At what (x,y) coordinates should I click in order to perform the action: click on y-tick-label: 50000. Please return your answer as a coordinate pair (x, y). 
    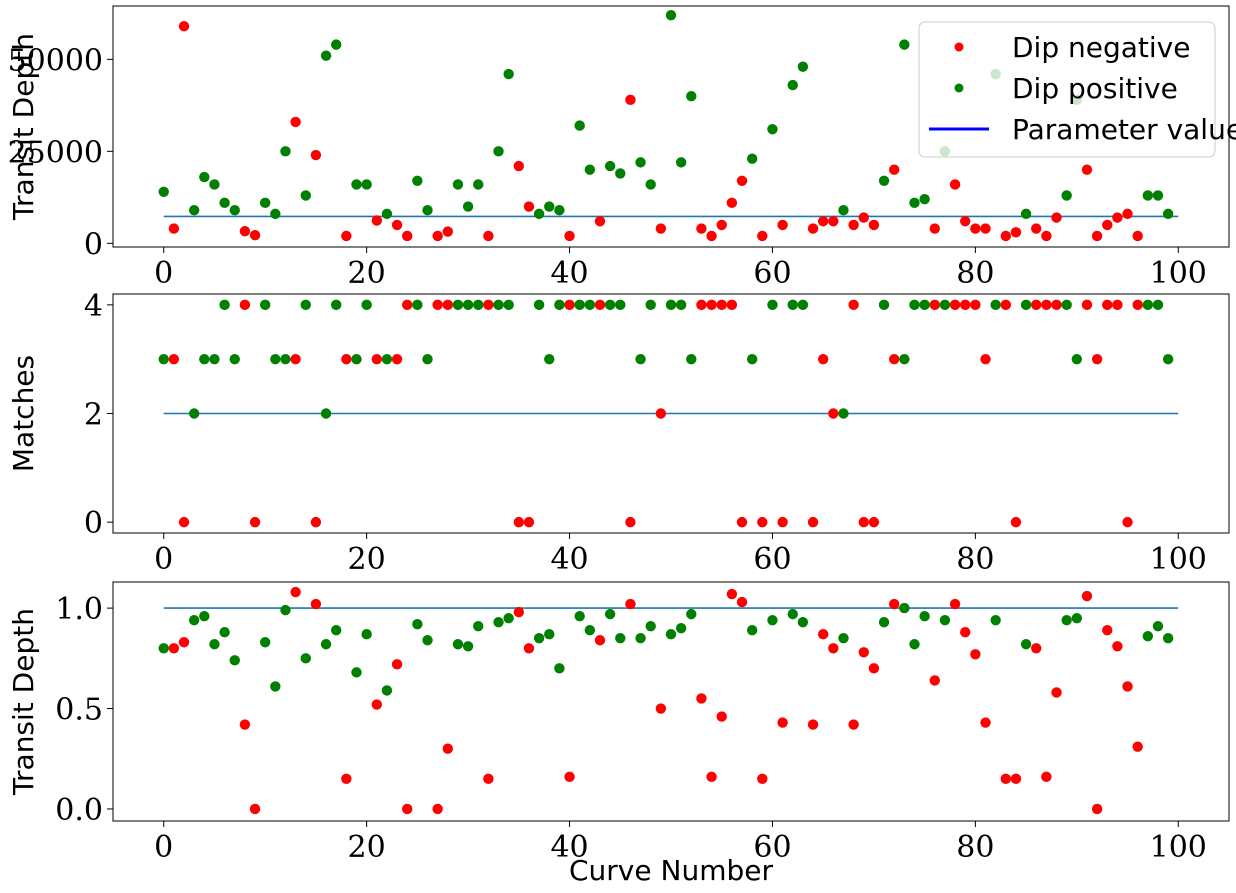
    Looking at the image, I should click on (55, 60).